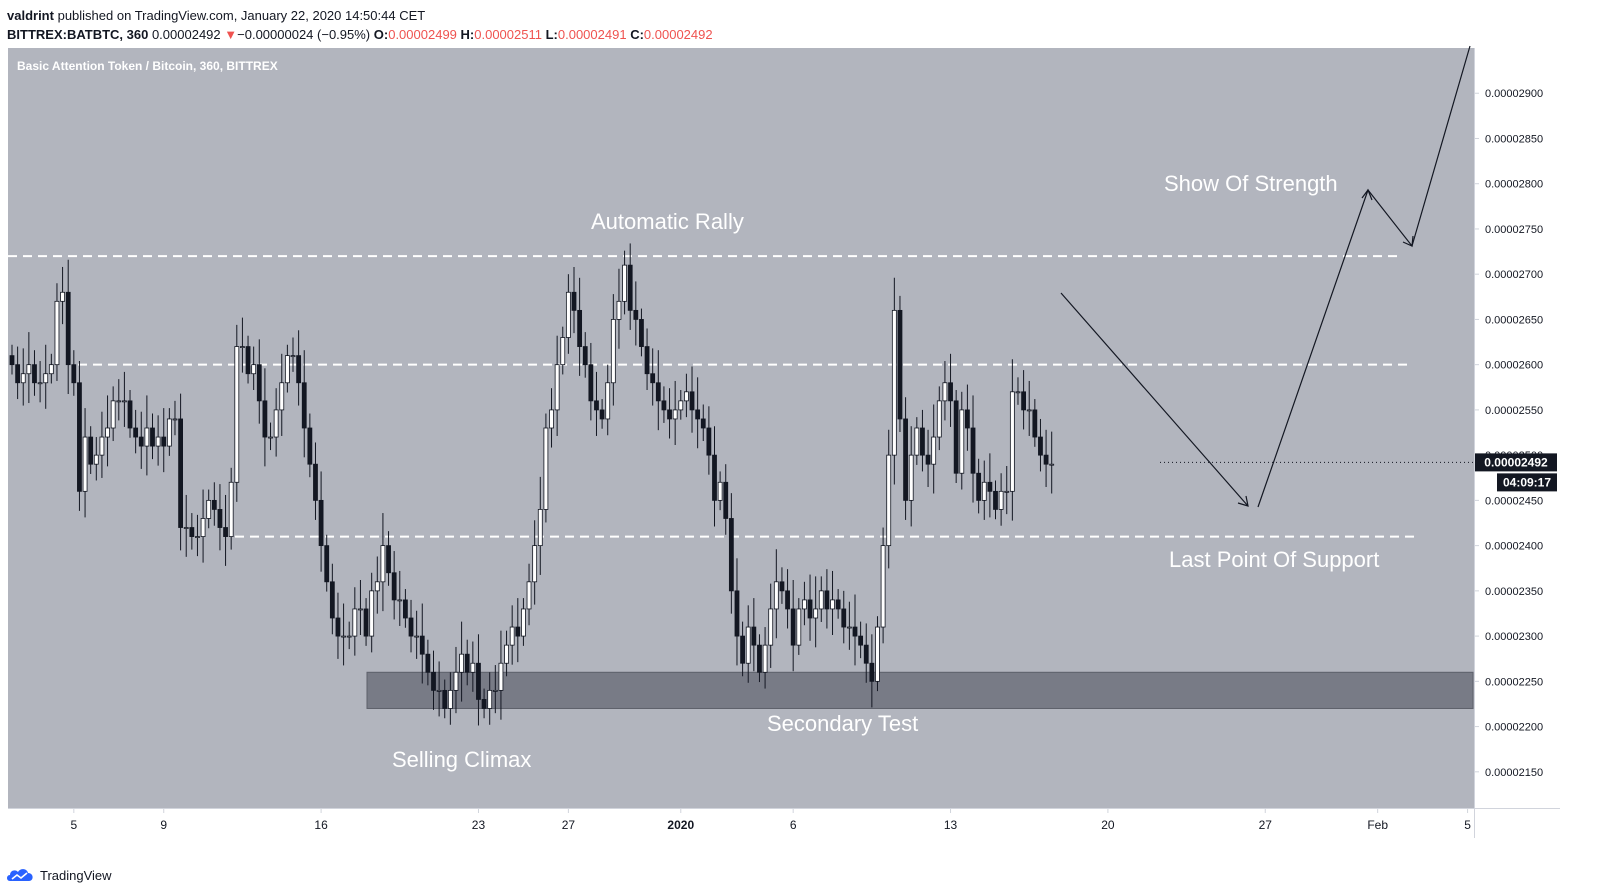 The image size is (1597, 894). I want to click on projected-rally-line, so click(1364, 276).